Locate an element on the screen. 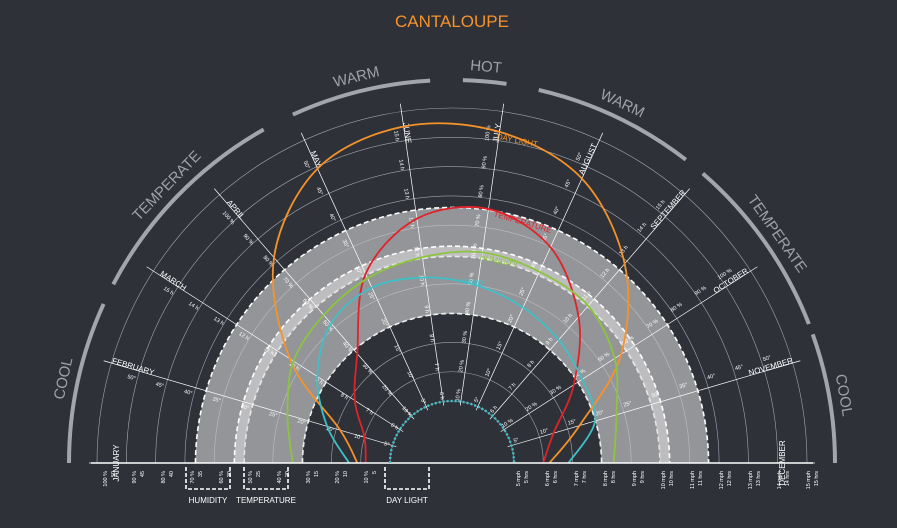 The width and height of the screenshot is (897, 528). zone-label: WARM is located at coordinates (622, 103).